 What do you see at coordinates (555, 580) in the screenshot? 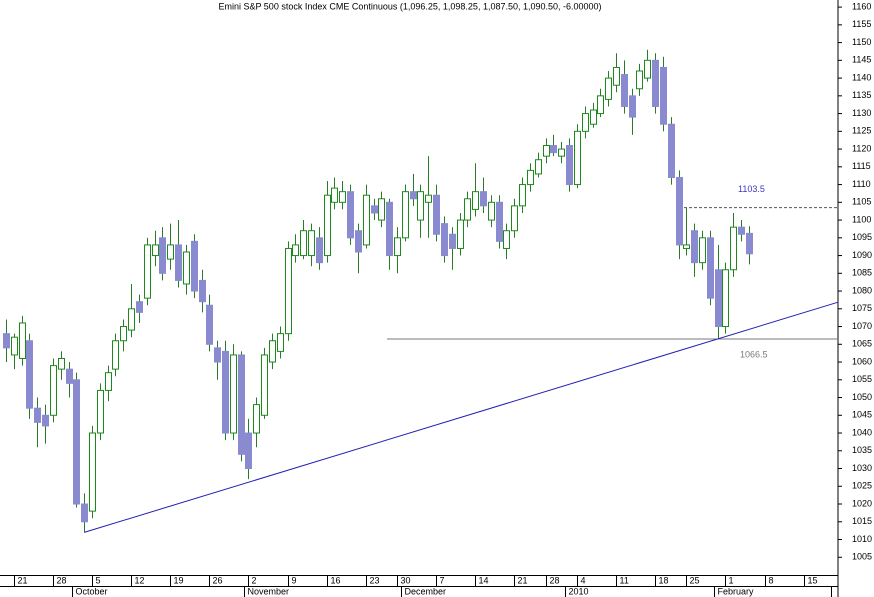
I see `x-tick-label: 28` at bounding box center [555, 580].